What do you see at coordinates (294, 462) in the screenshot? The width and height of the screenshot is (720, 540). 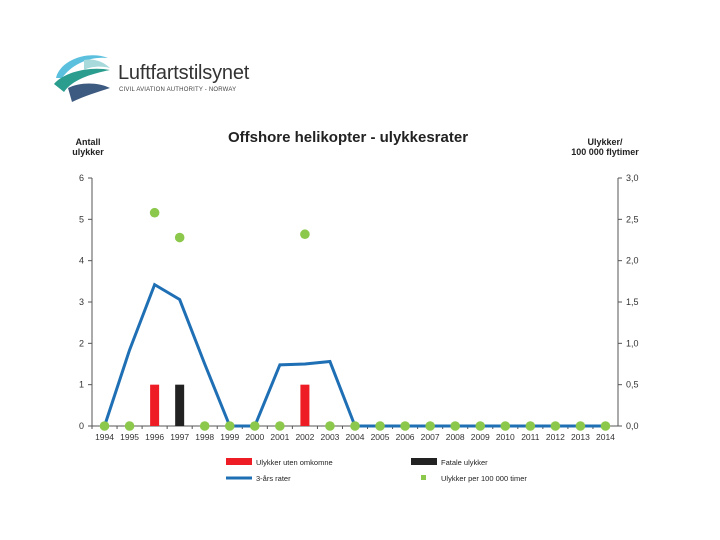 I see `legend-label-uten-omkomne: Ulykker uten omkomne` at bounding box center [294, 462].